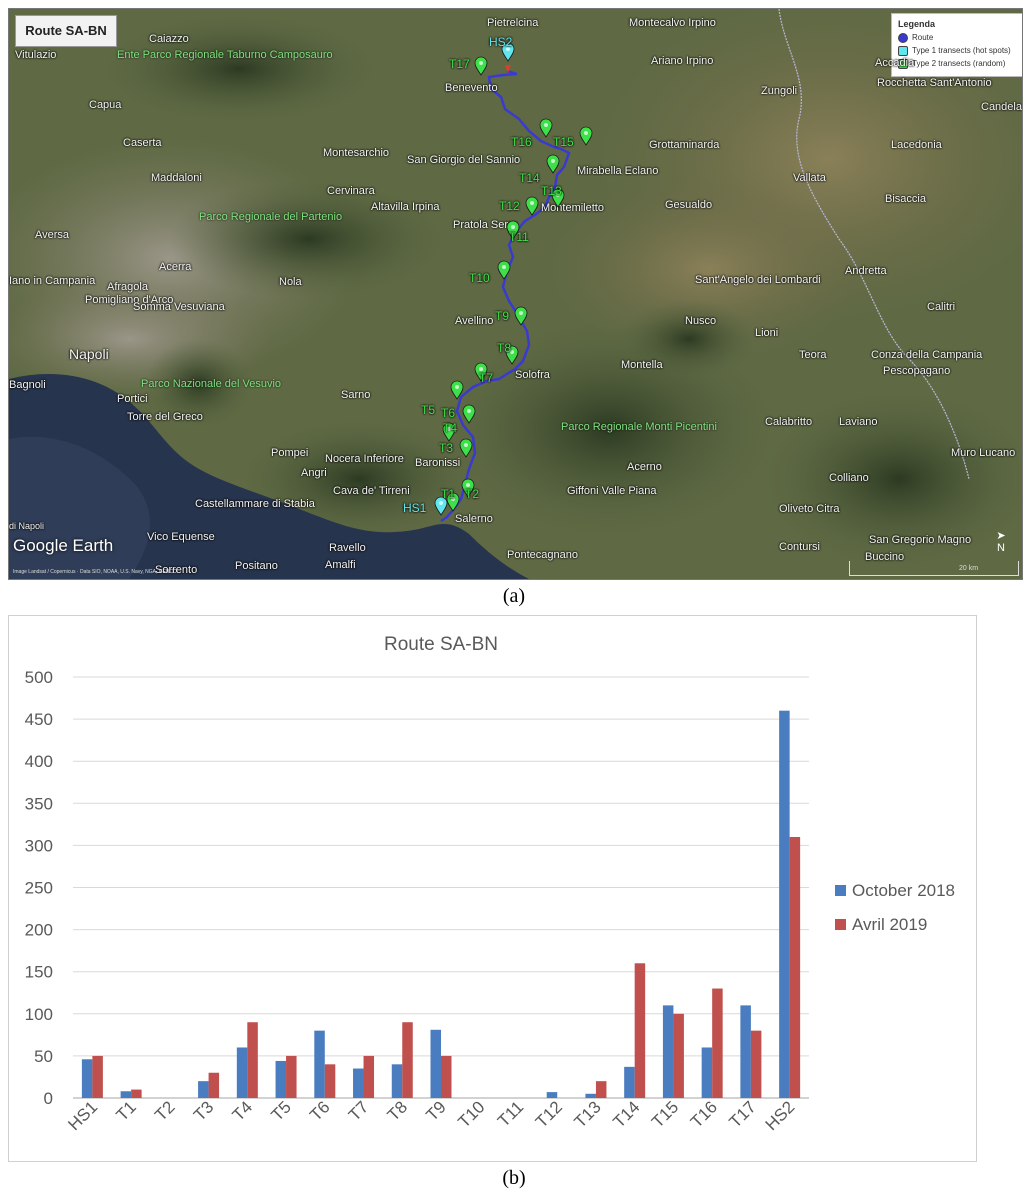  What do you see at coordinates (405, 207) in the screenshot?
I see `town-label: Altavilla Irpina` at bounding box center [405, 207].